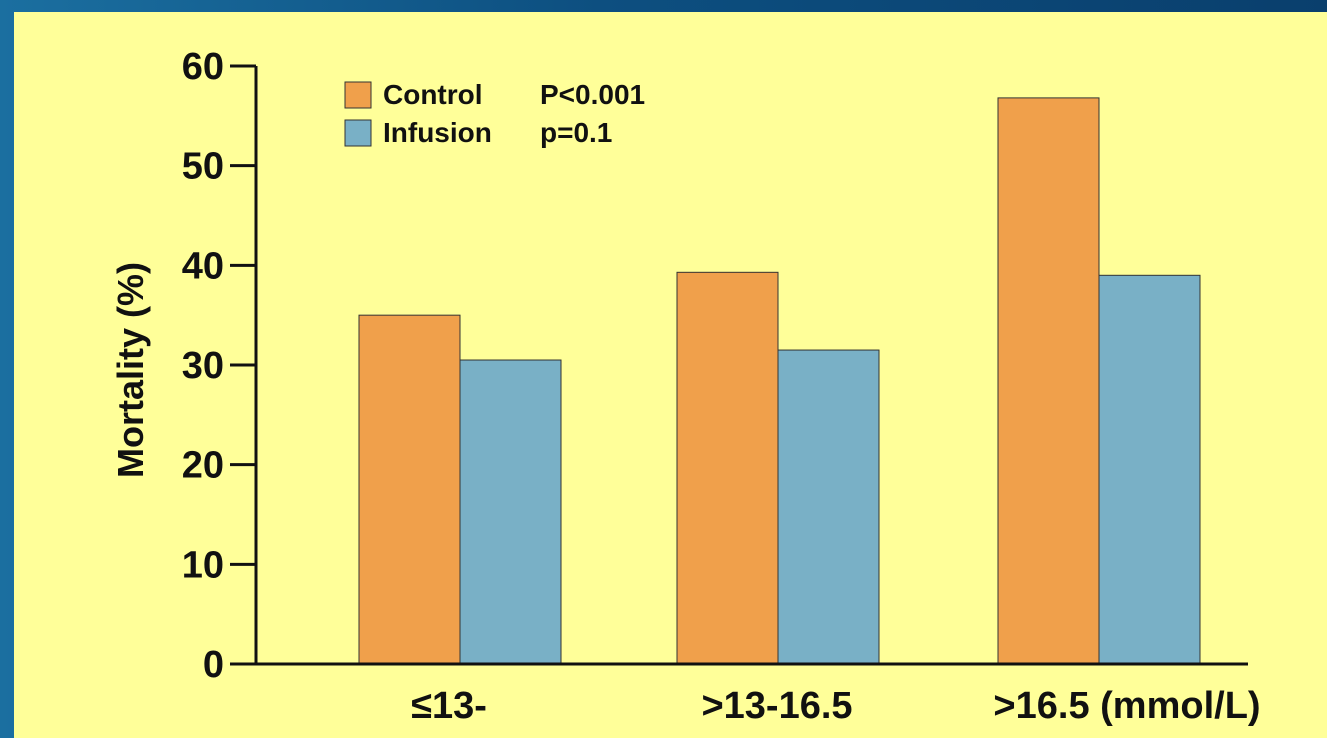  What do you see at coordinates (203, 466) in the screenshot?
I see `y-tick-label-2: 20` at bounding box center [203, 466].